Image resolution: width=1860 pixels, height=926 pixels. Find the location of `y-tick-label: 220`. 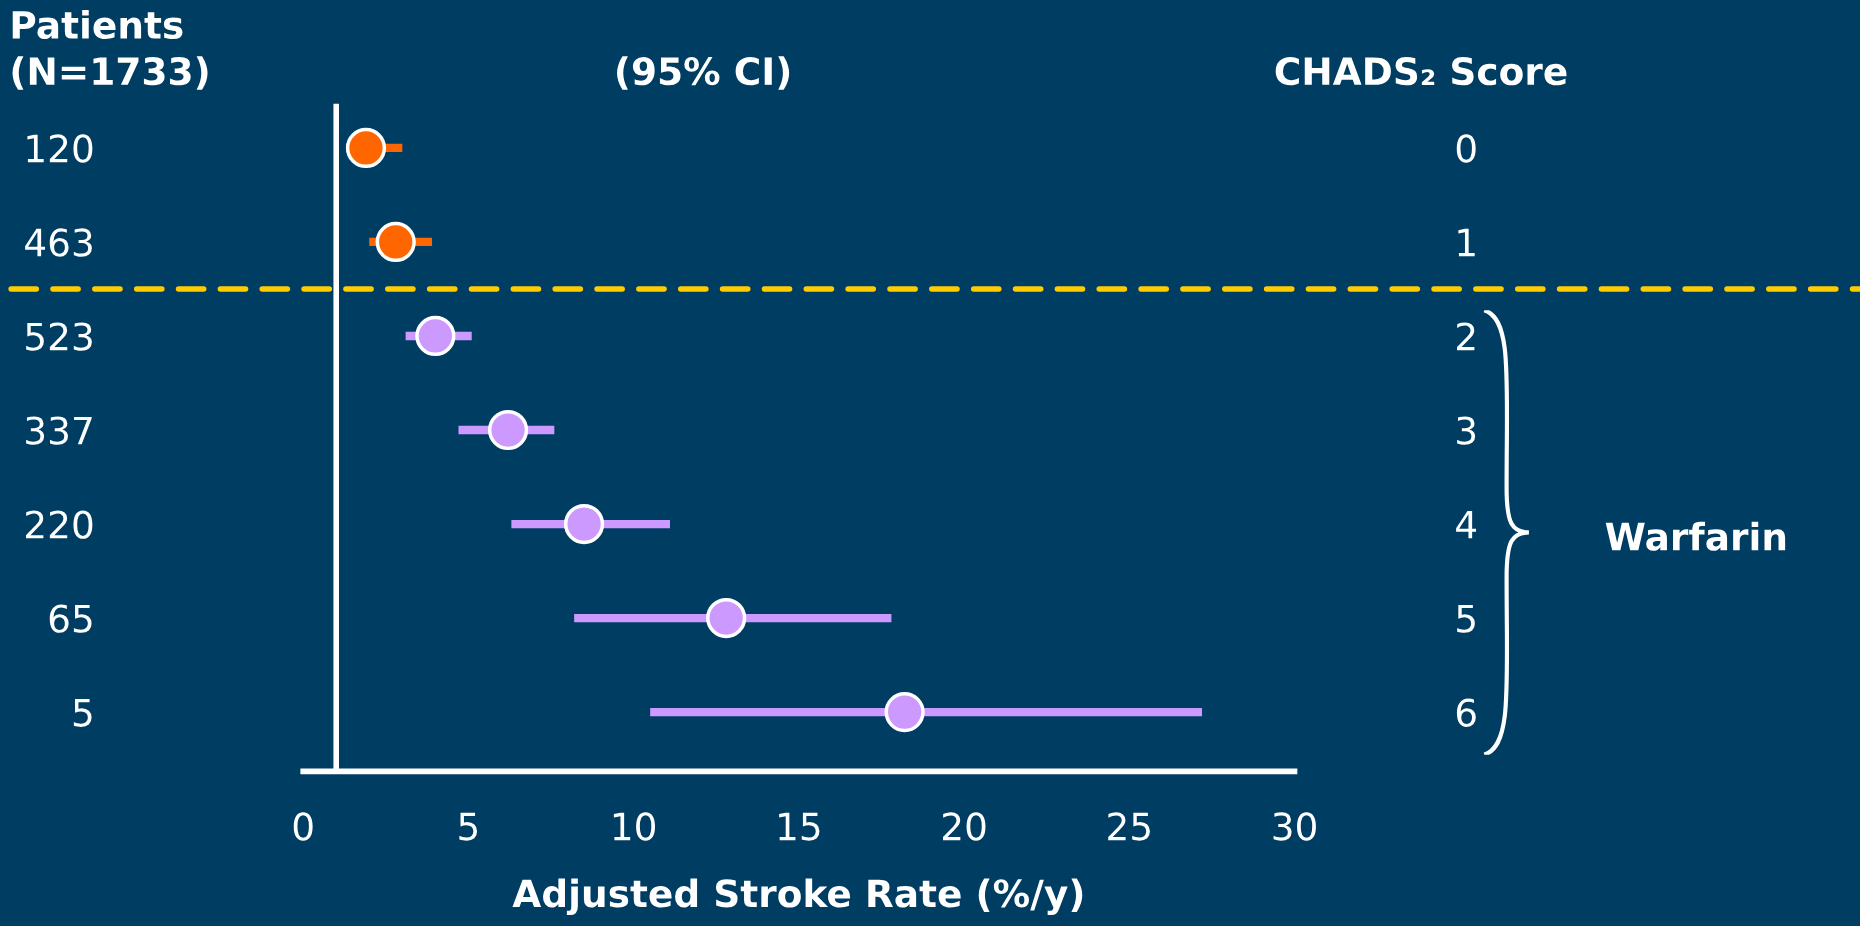

y-tick-label: 220 is located at coordinates (59, 524).